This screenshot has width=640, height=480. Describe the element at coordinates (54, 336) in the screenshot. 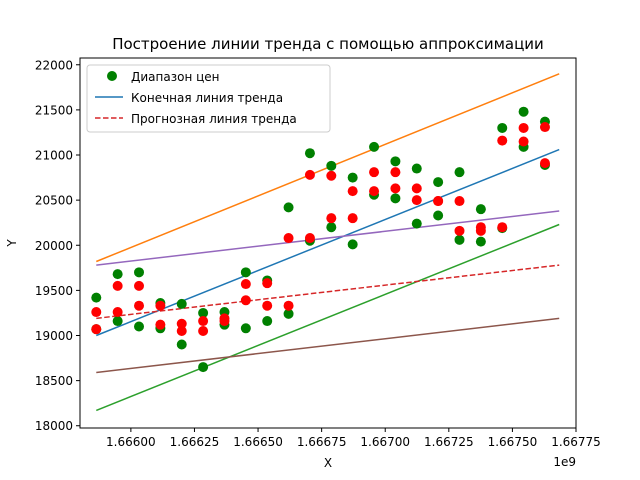

I see `y-tick-label-3: 19000` at that location.